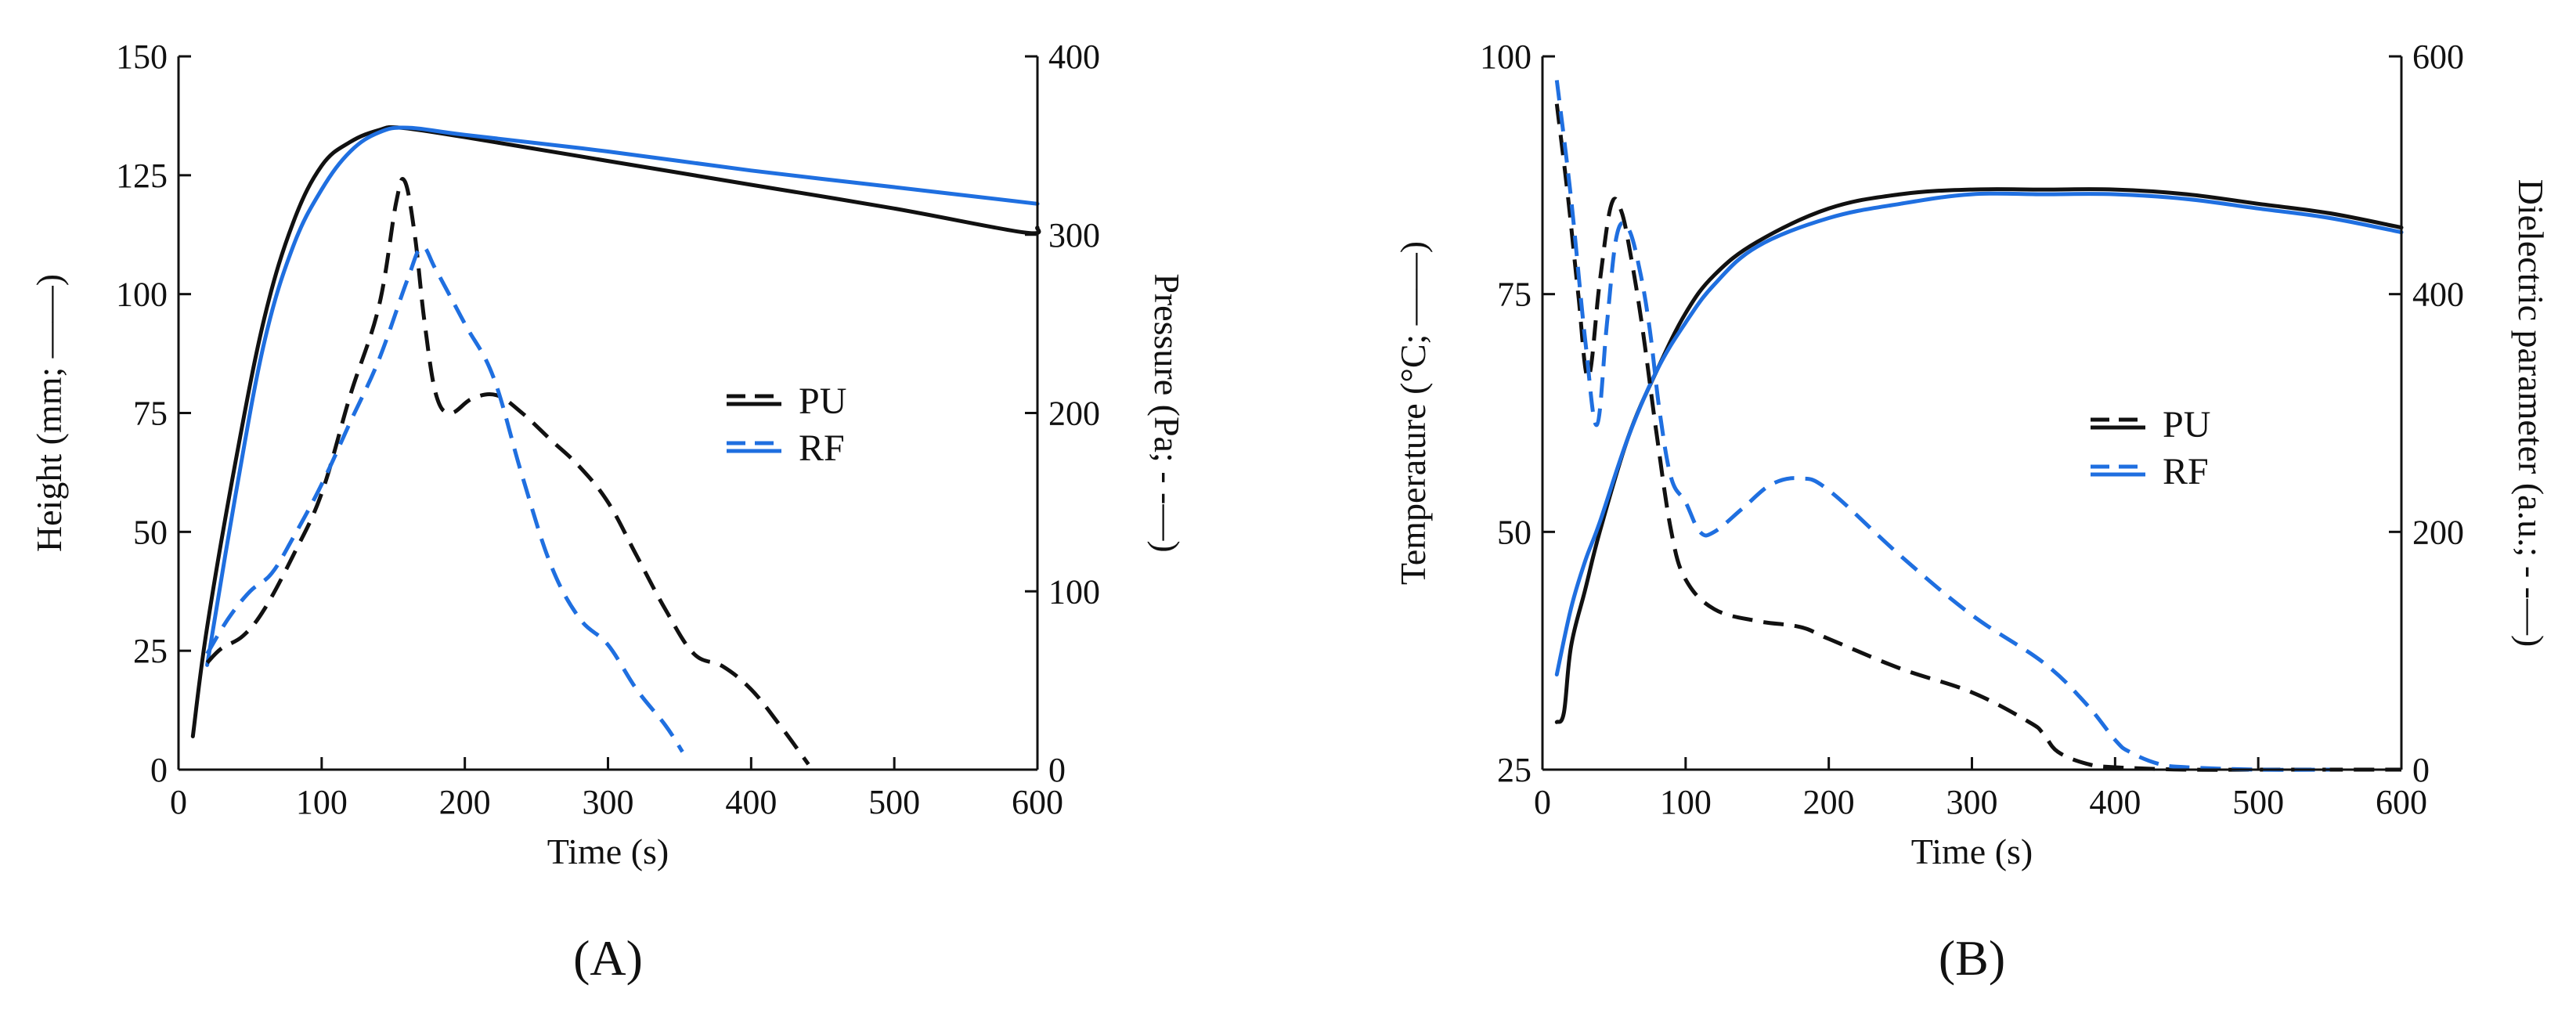 The image size is (2576, 1010). Describe the element at coordinates (1074, 235) in the screenshot. I see `right-y-tick-label: 300` at that location.